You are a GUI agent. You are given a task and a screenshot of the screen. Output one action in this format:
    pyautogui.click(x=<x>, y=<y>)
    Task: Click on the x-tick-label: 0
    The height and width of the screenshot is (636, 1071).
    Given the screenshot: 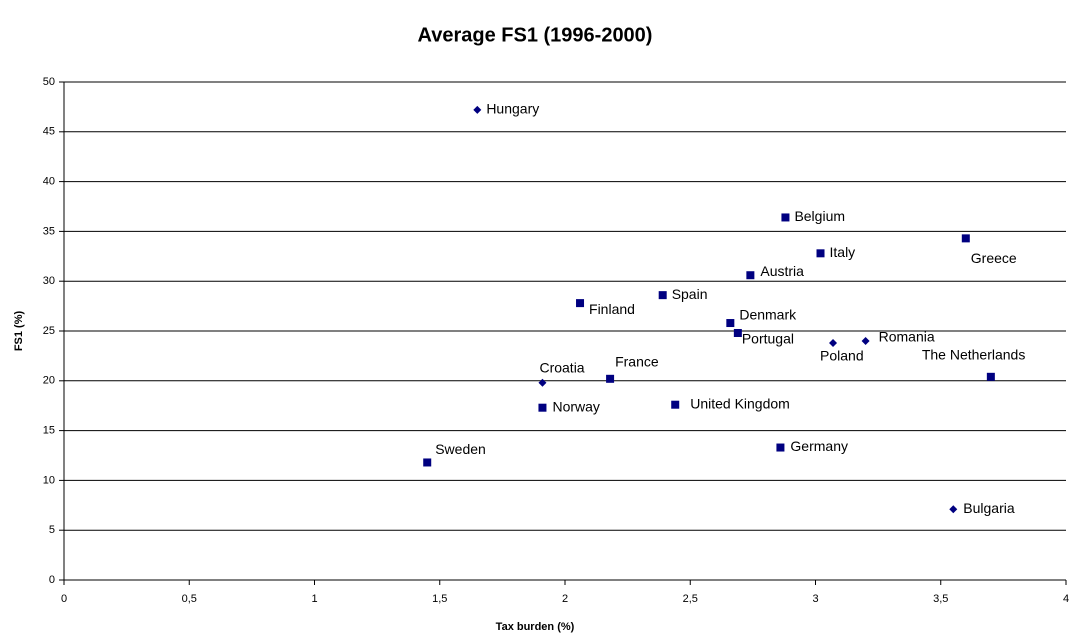 What is the action you would take?
    pyautogui.click(x=64, y=599)
    